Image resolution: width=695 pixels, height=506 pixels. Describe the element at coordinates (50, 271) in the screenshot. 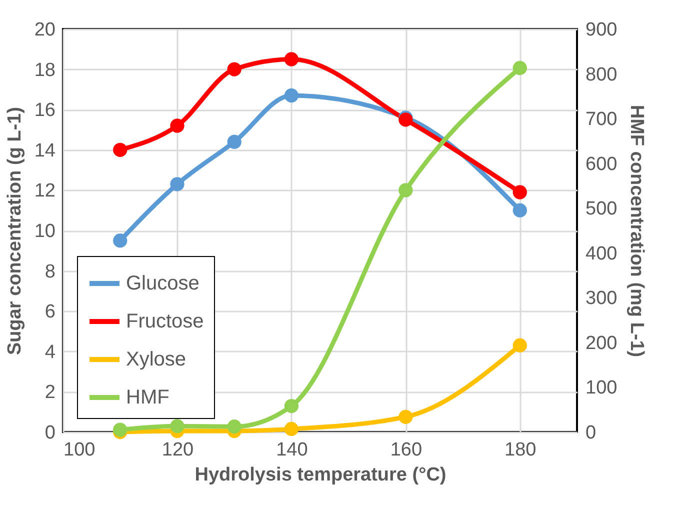

I see `y-tick-label: 8` at that location.